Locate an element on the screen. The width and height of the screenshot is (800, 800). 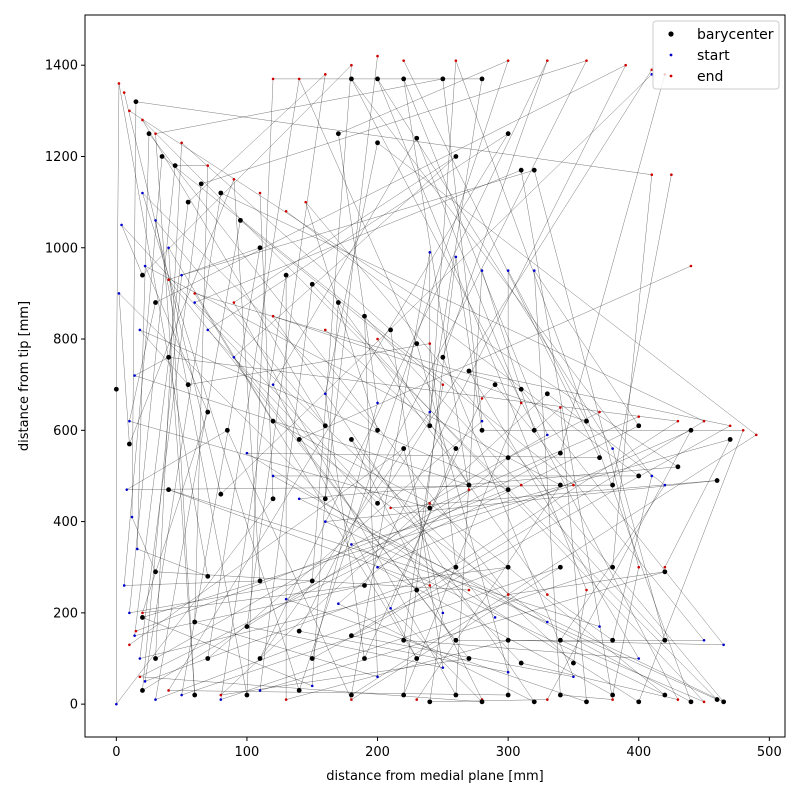
y-tick-label: 600 is located at coordinates (65, 431).